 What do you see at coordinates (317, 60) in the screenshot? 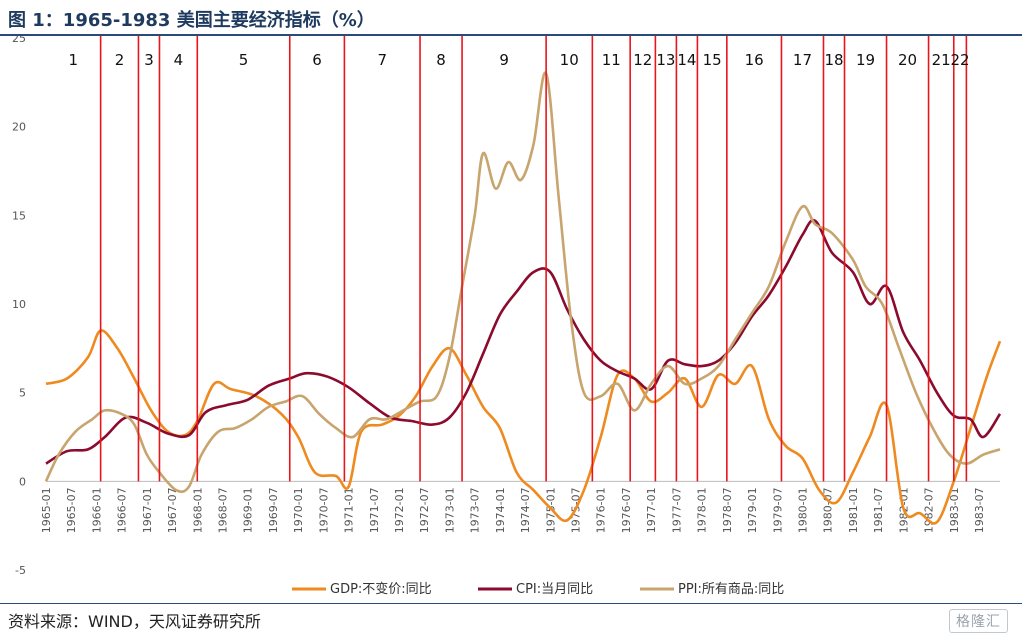
I see `period-label: 6` at bounding box center [317, 60].